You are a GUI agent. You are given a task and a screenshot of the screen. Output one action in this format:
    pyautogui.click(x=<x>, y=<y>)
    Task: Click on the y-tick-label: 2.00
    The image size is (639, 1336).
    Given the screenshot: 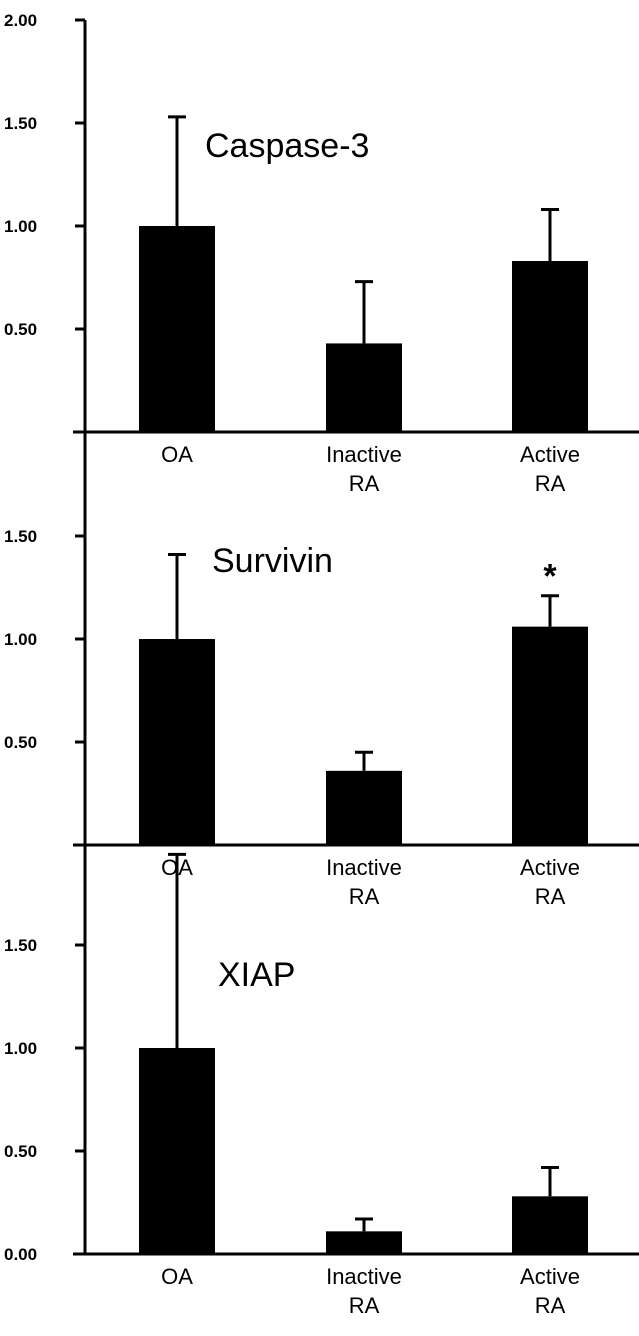 What is the action you would take?
    pyautogui.click(x=20, y=20)
    